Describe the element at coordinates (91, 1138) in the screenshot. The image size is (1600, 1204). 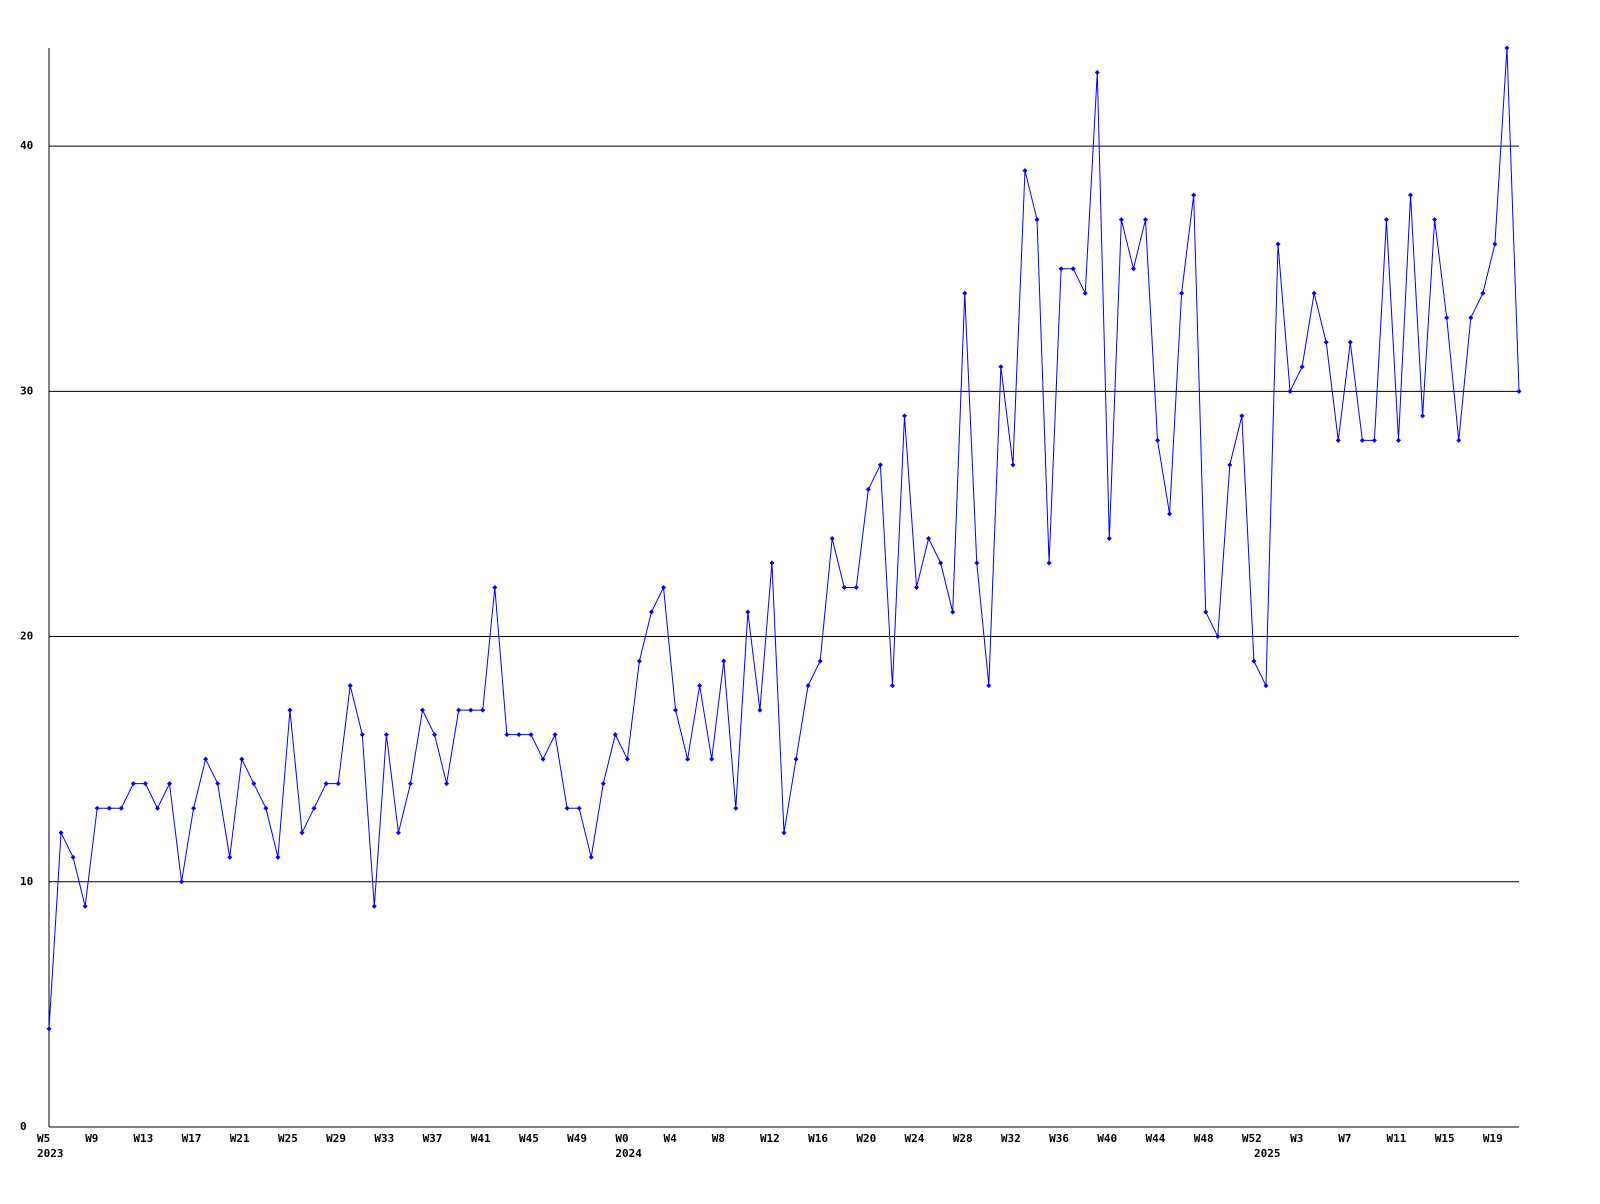
I see `x-tick-label: W9` at that location.